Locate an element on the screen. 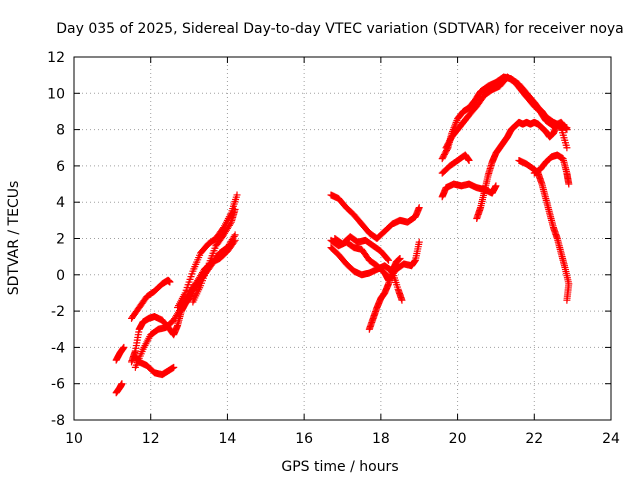  y-tick-label: -6 is located at coordinates (58, 385).